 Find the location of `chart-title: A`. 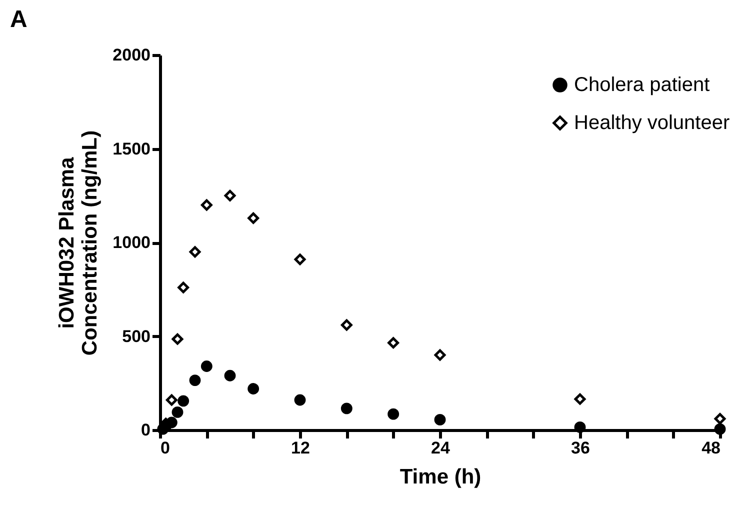

chart-title: A is located at coordinates (19, 19).